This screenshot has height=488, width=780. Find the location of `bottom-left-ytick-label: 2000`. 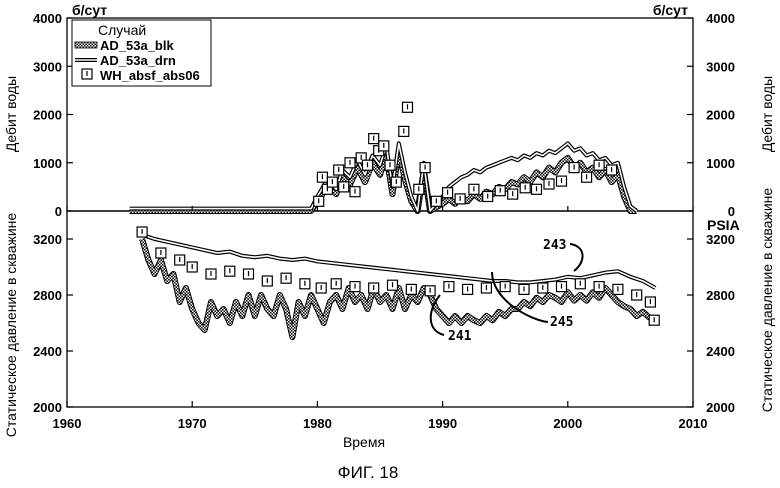

bottom-left-ytick-label: 2000 is located at coordinates (47, 407).